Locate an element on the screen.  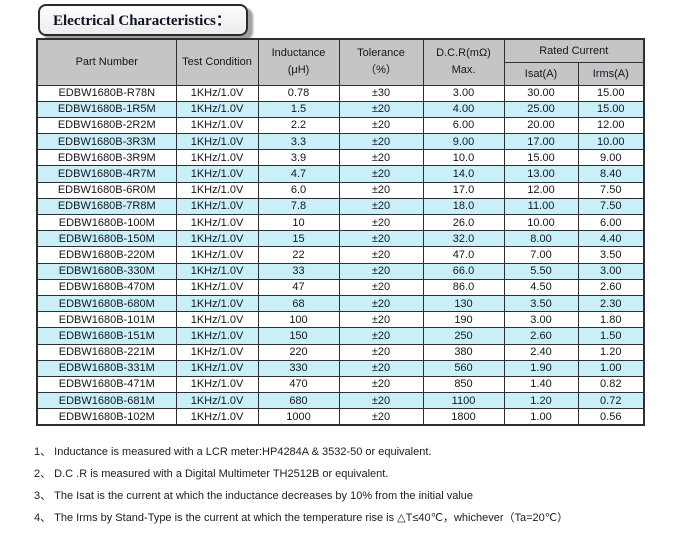
table-row: EDBW1680B-150M 1KHz/1.0V 15 ±20 32.0 8.00 4.40 is located at coordinates (340, 239).